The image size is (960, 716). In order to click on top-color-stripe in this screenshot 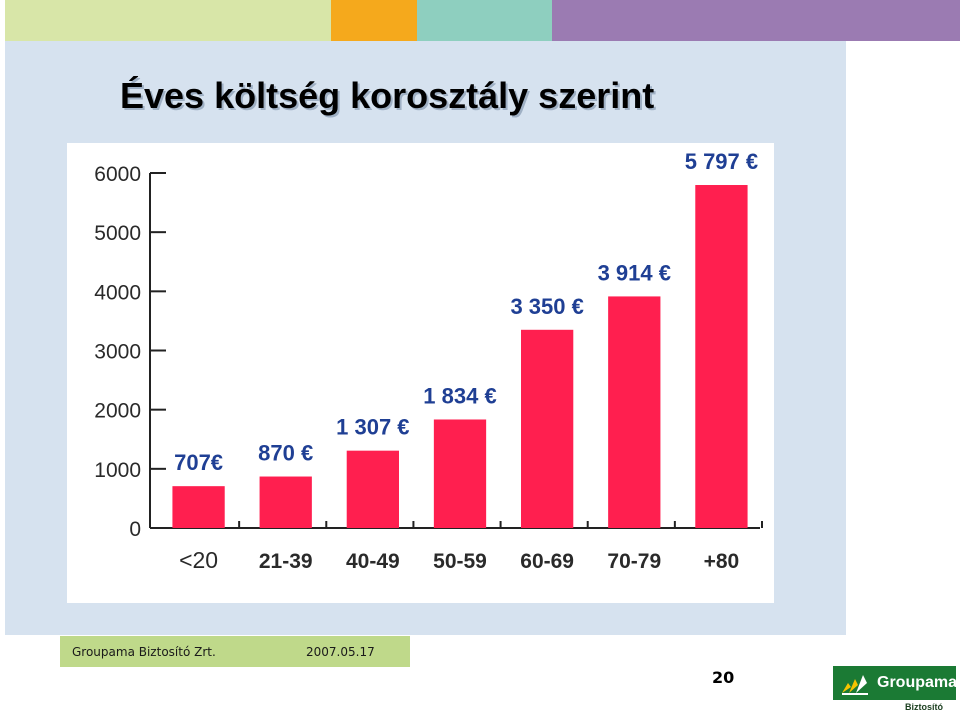, I will do `click(482, 20)`.